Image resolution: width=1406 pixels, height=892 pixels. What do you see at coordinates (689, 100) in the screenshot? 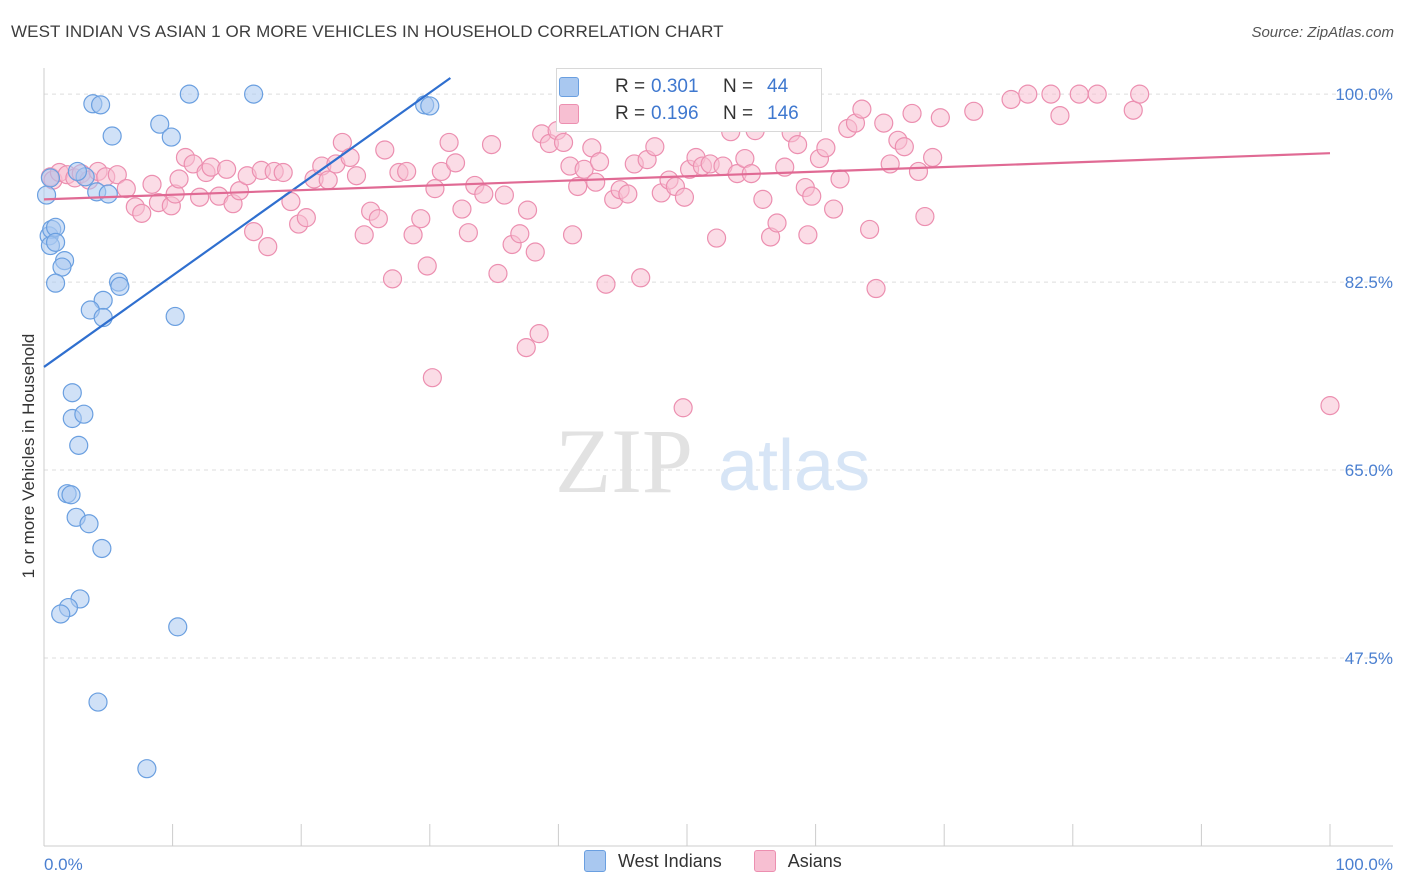
I see `stats-legend: R = 0.301 N = 44 R = 0.196 N = 146` at bounding box center [689, 100].